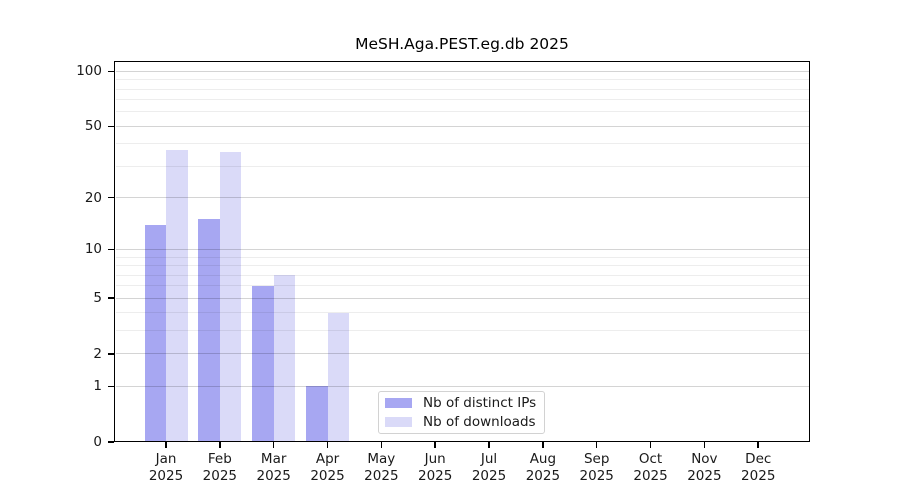 This screenshot has width=900, height=500. I want to click on x-tick-label: Jul 2025, so click(489, 467).